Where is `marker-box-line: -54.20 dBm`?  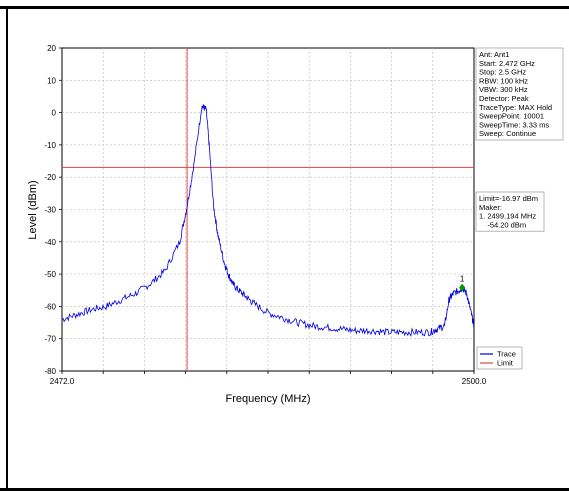 marker-box-line: -54.20 dBm is located at coordinates (502, 224).